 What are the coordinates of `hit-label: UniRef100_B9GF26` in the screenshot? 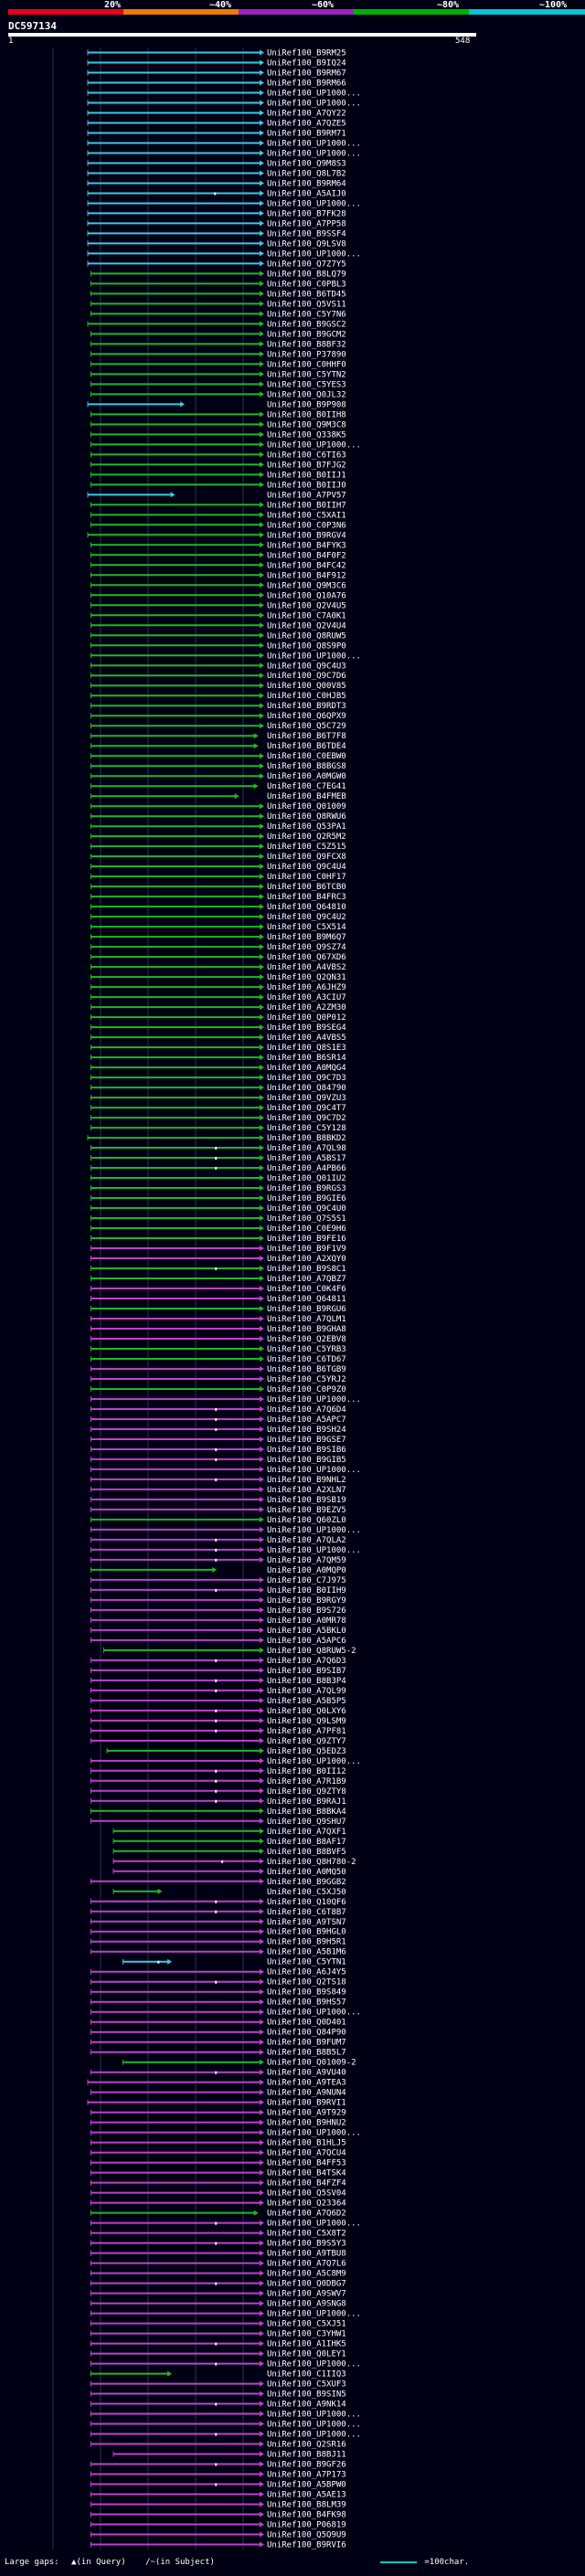 It's located at (307, 2465).